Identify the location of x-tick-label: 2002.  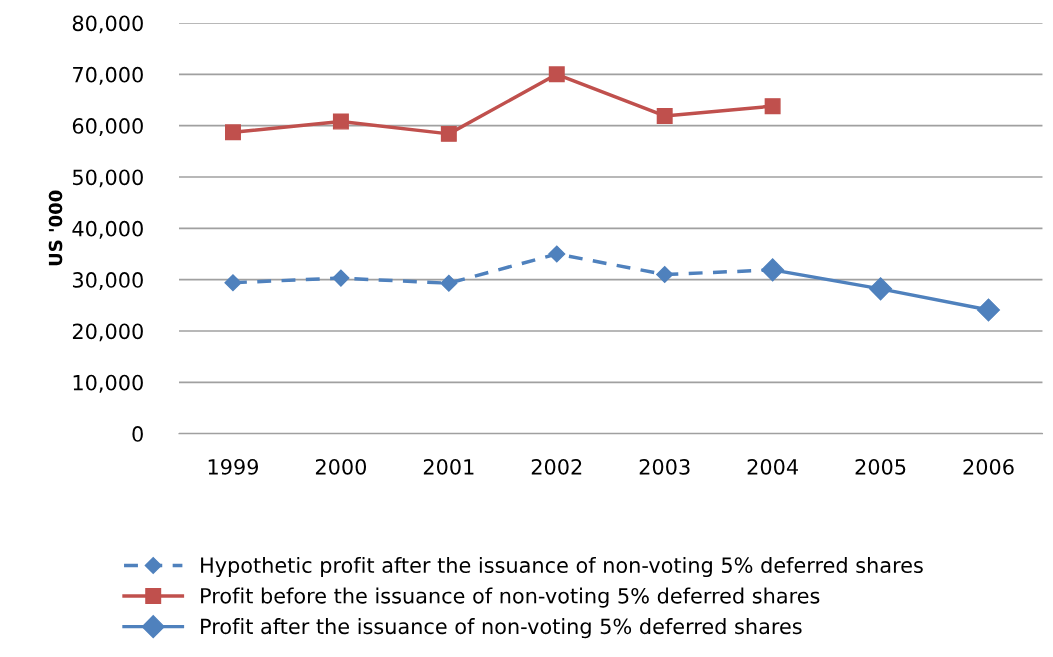
(556, 466).